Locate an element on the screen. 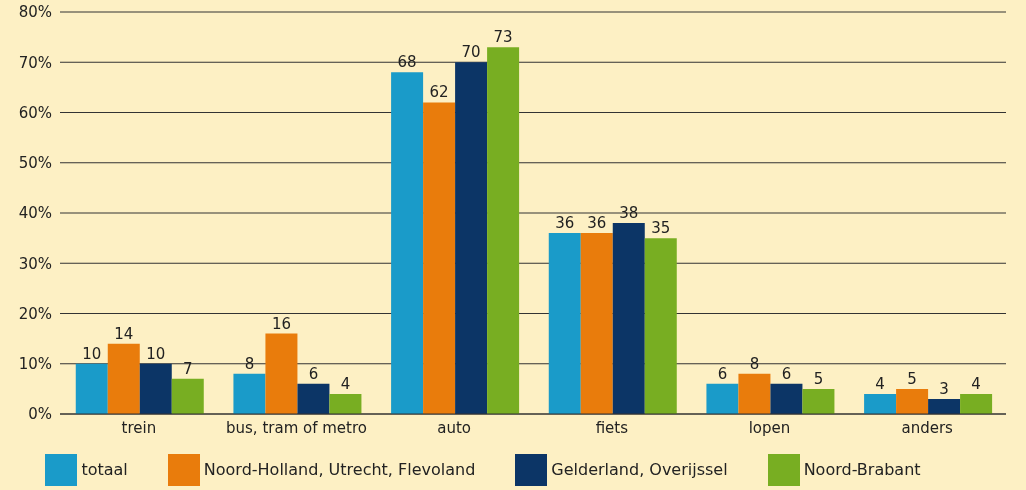 This screenshot has width=1026, height=490. y-tick-label: 10% is located at coordinates (35, 364).